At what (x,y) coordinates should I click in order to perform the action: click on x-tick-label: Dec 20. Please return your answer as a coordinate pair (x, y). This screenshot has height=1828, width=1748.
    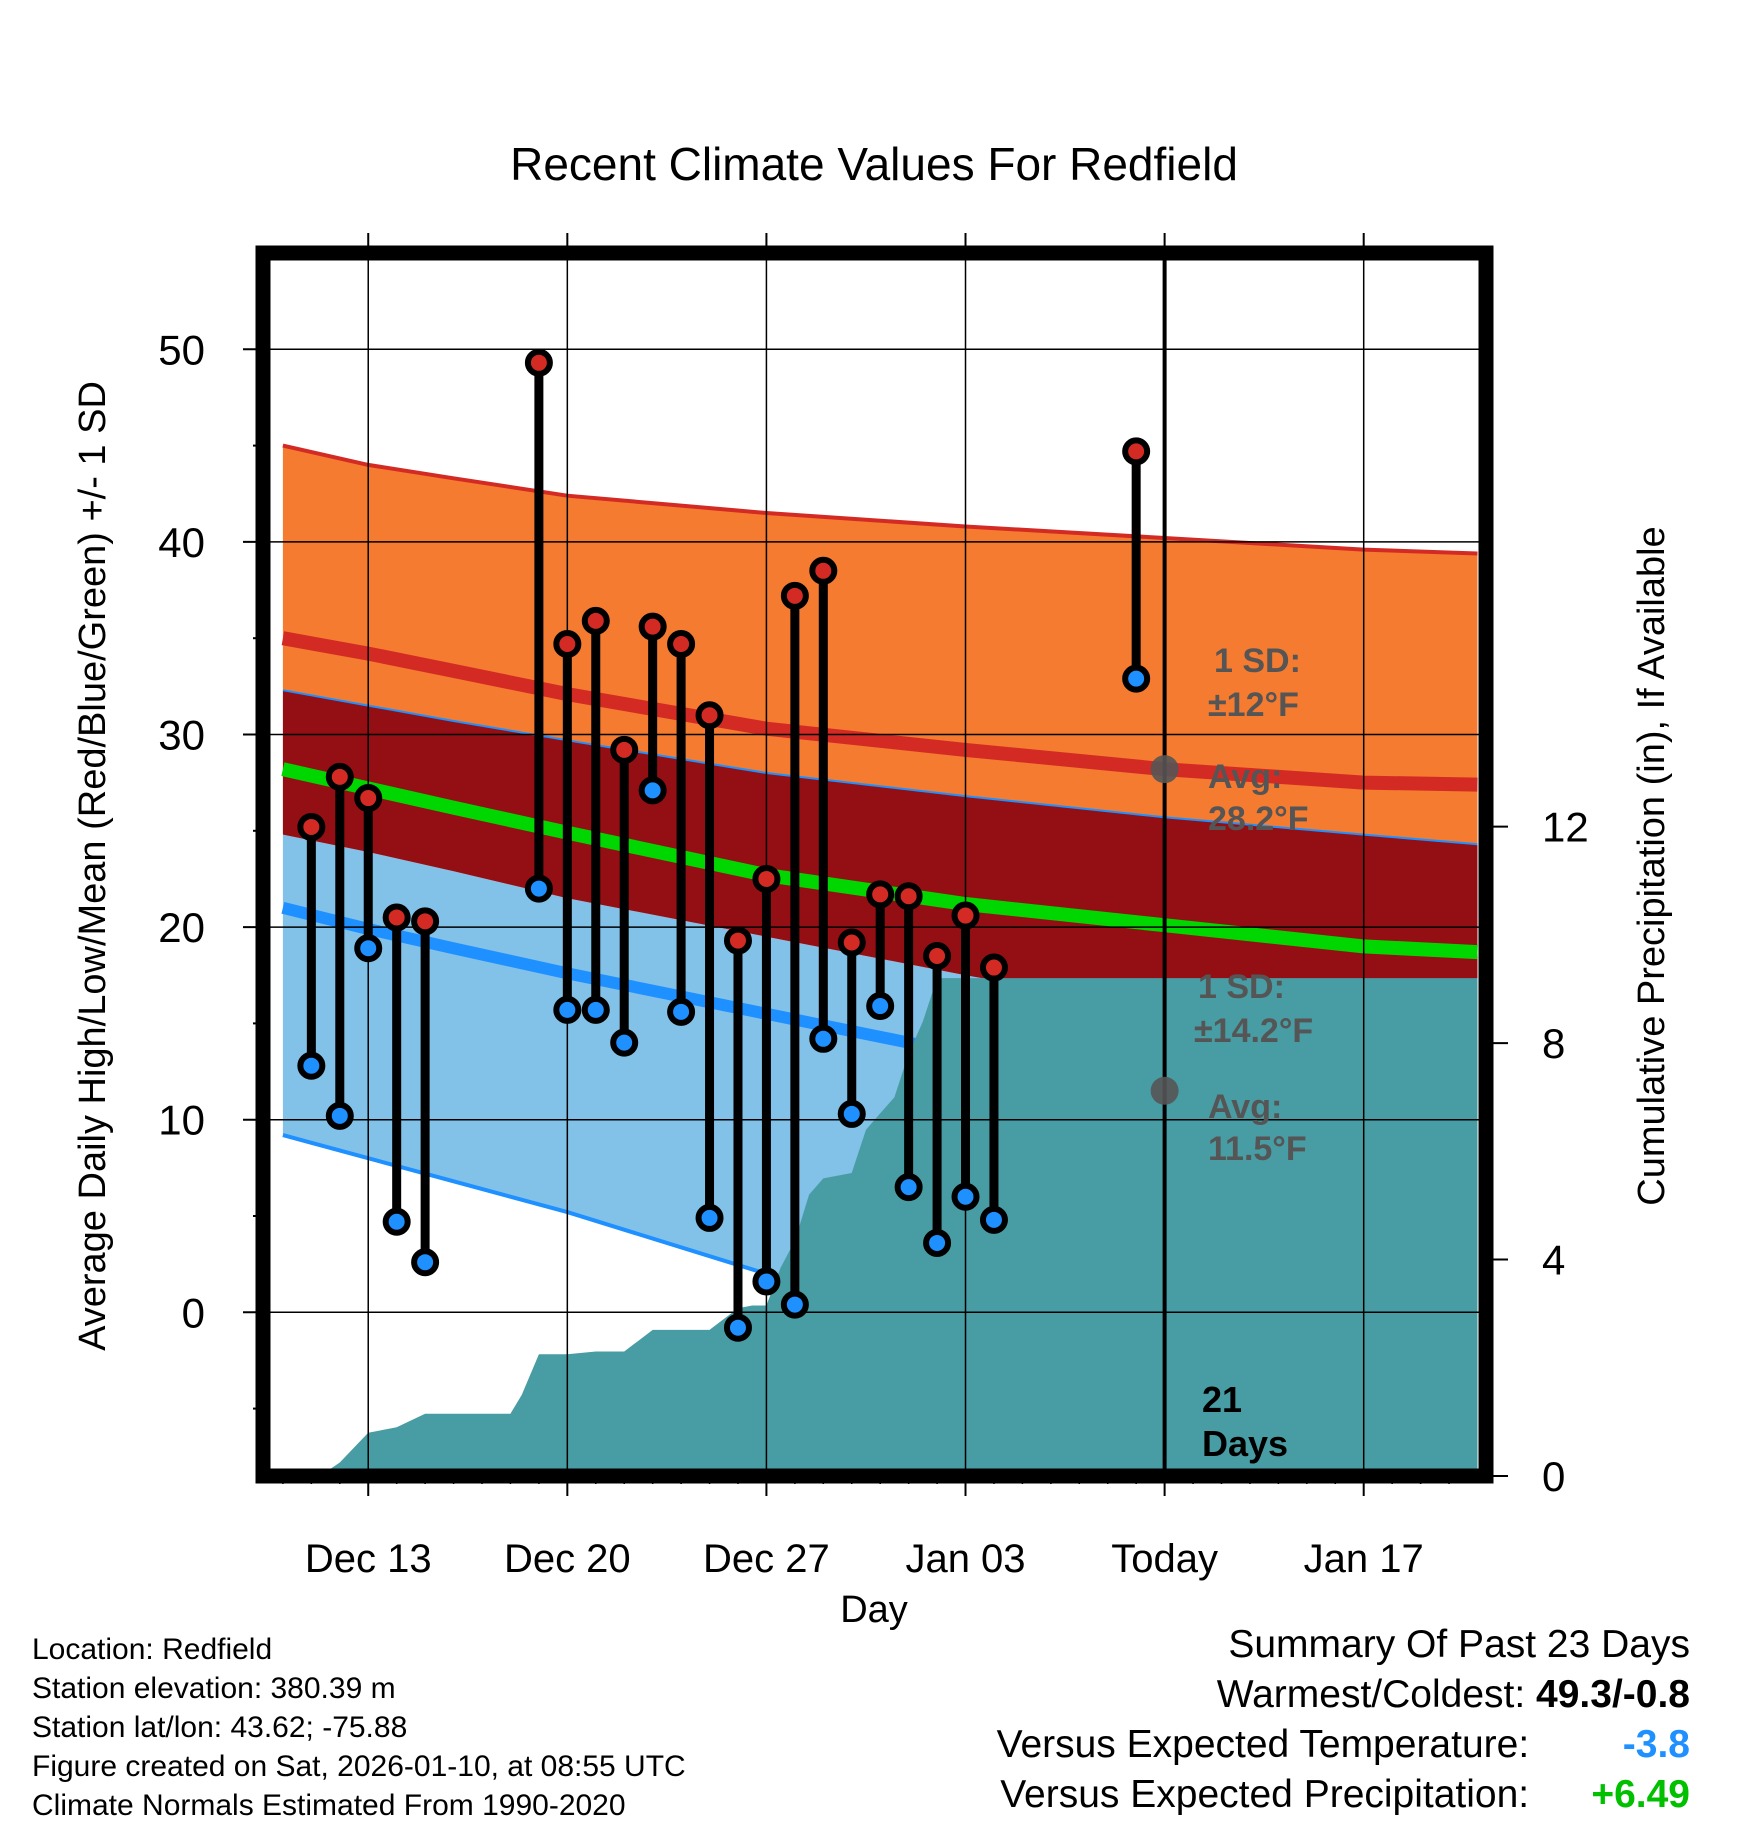
    Looking at the image, I should click on (567, 1559).